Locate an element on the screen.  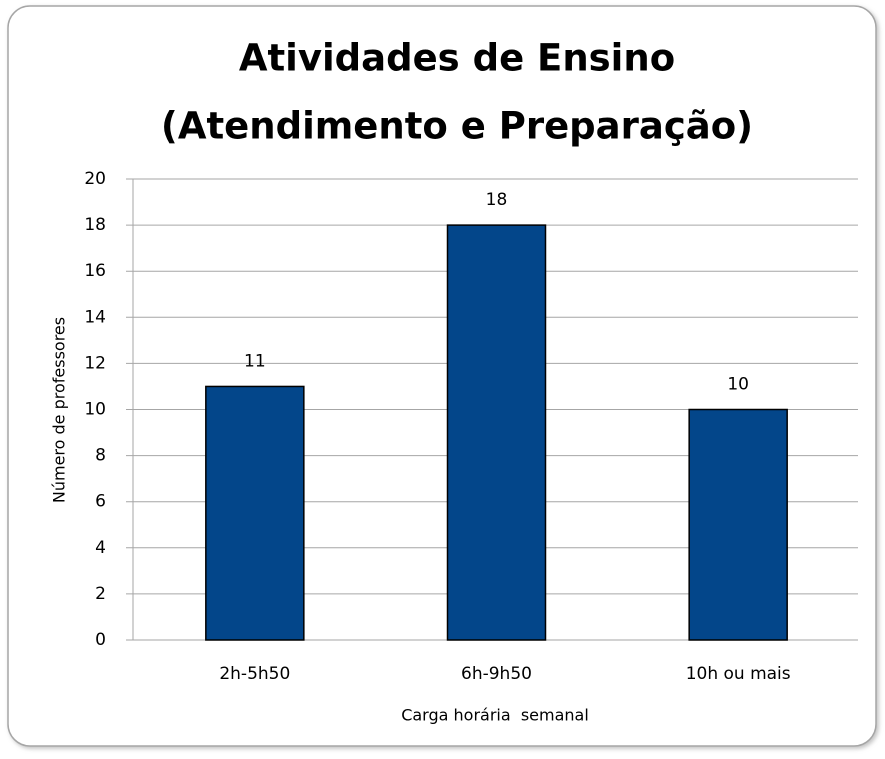
data-label: 10 is located at coordinates (738, 385).